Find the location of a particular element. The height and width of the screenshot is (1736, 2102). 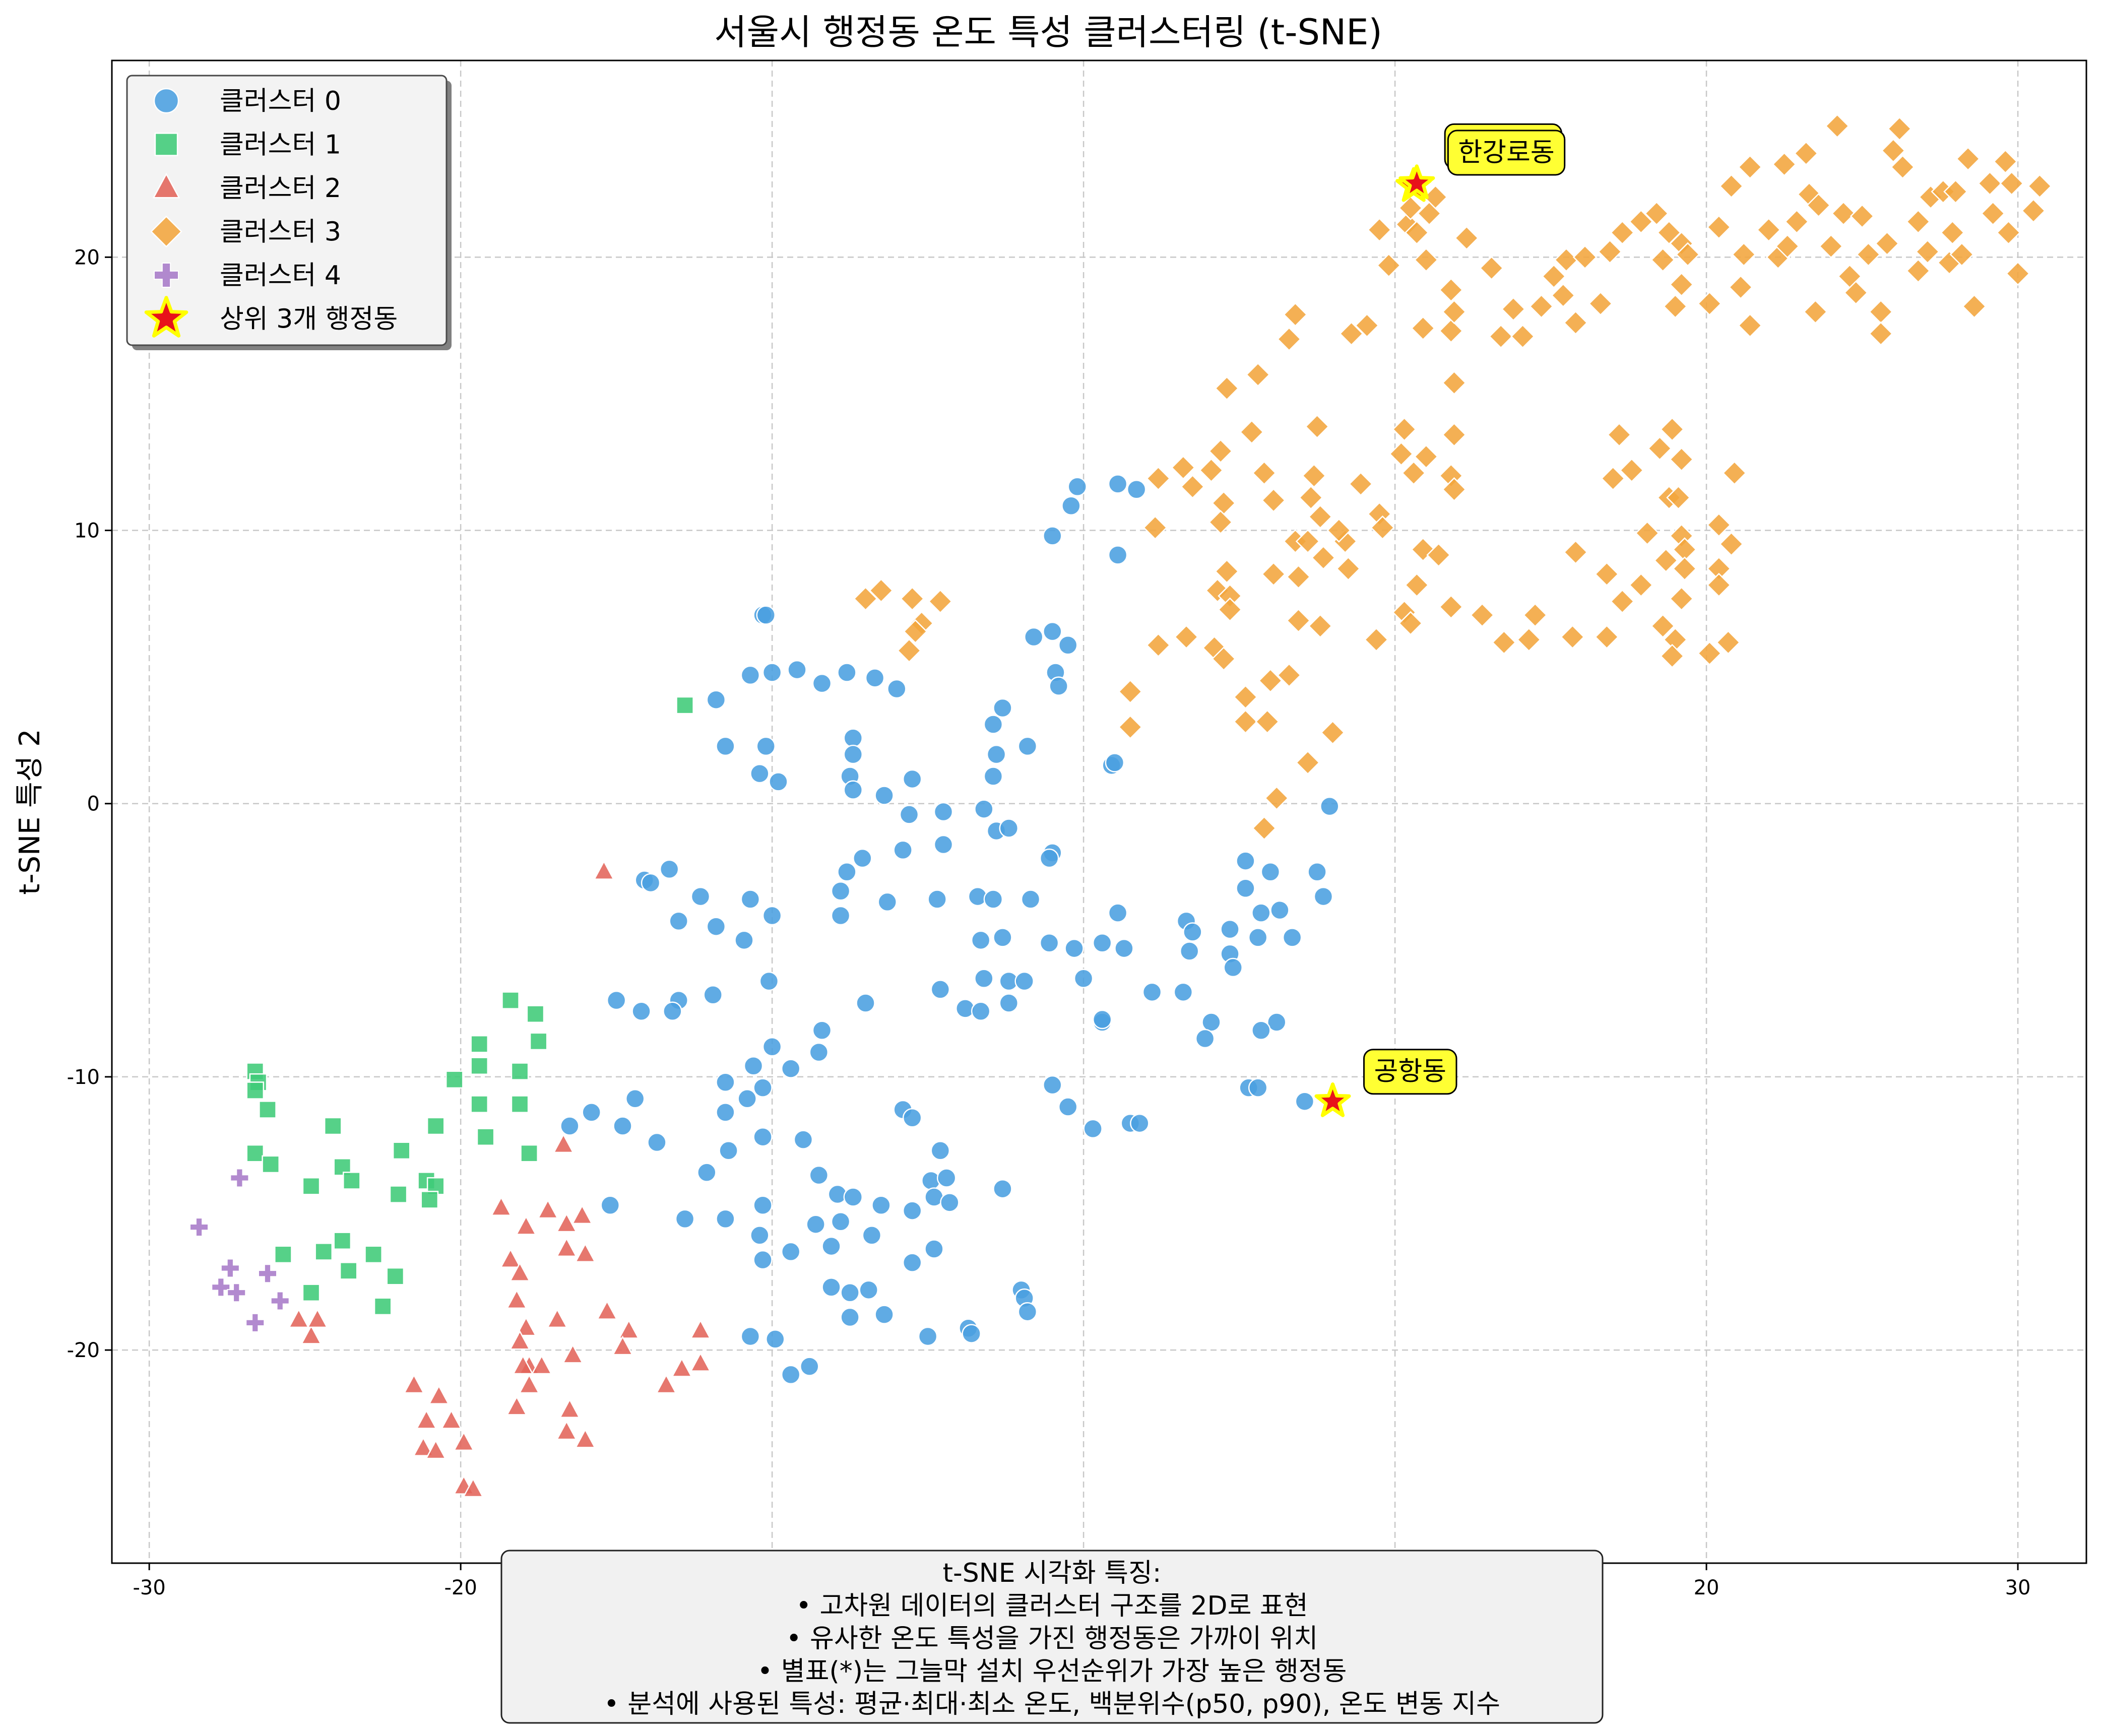

legend-item: 클러스터 3 is located at coordinates (245, 231).